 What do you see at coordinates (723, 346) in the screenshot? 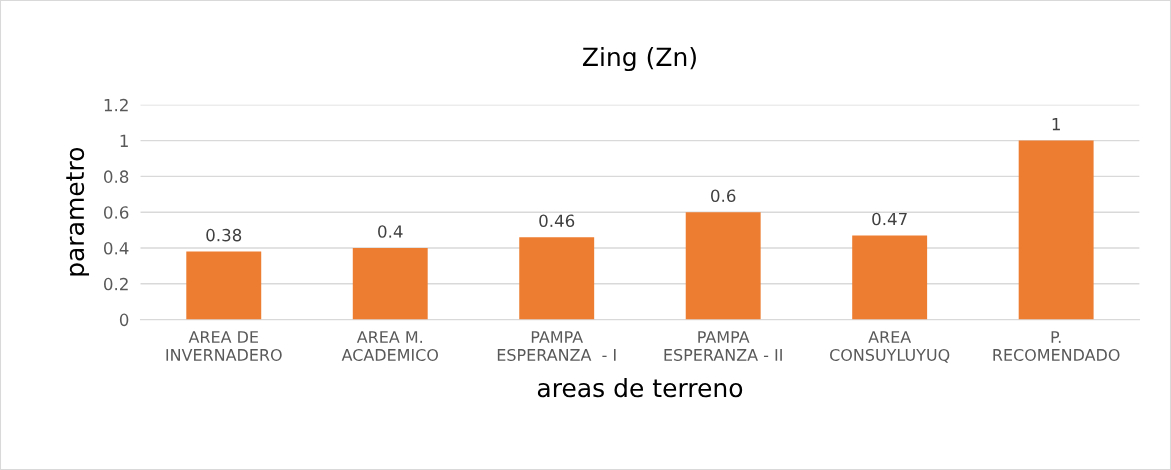
I see `x-tick-label: PAMPA ESPERANZA - II` at bounding box center [723, 346].